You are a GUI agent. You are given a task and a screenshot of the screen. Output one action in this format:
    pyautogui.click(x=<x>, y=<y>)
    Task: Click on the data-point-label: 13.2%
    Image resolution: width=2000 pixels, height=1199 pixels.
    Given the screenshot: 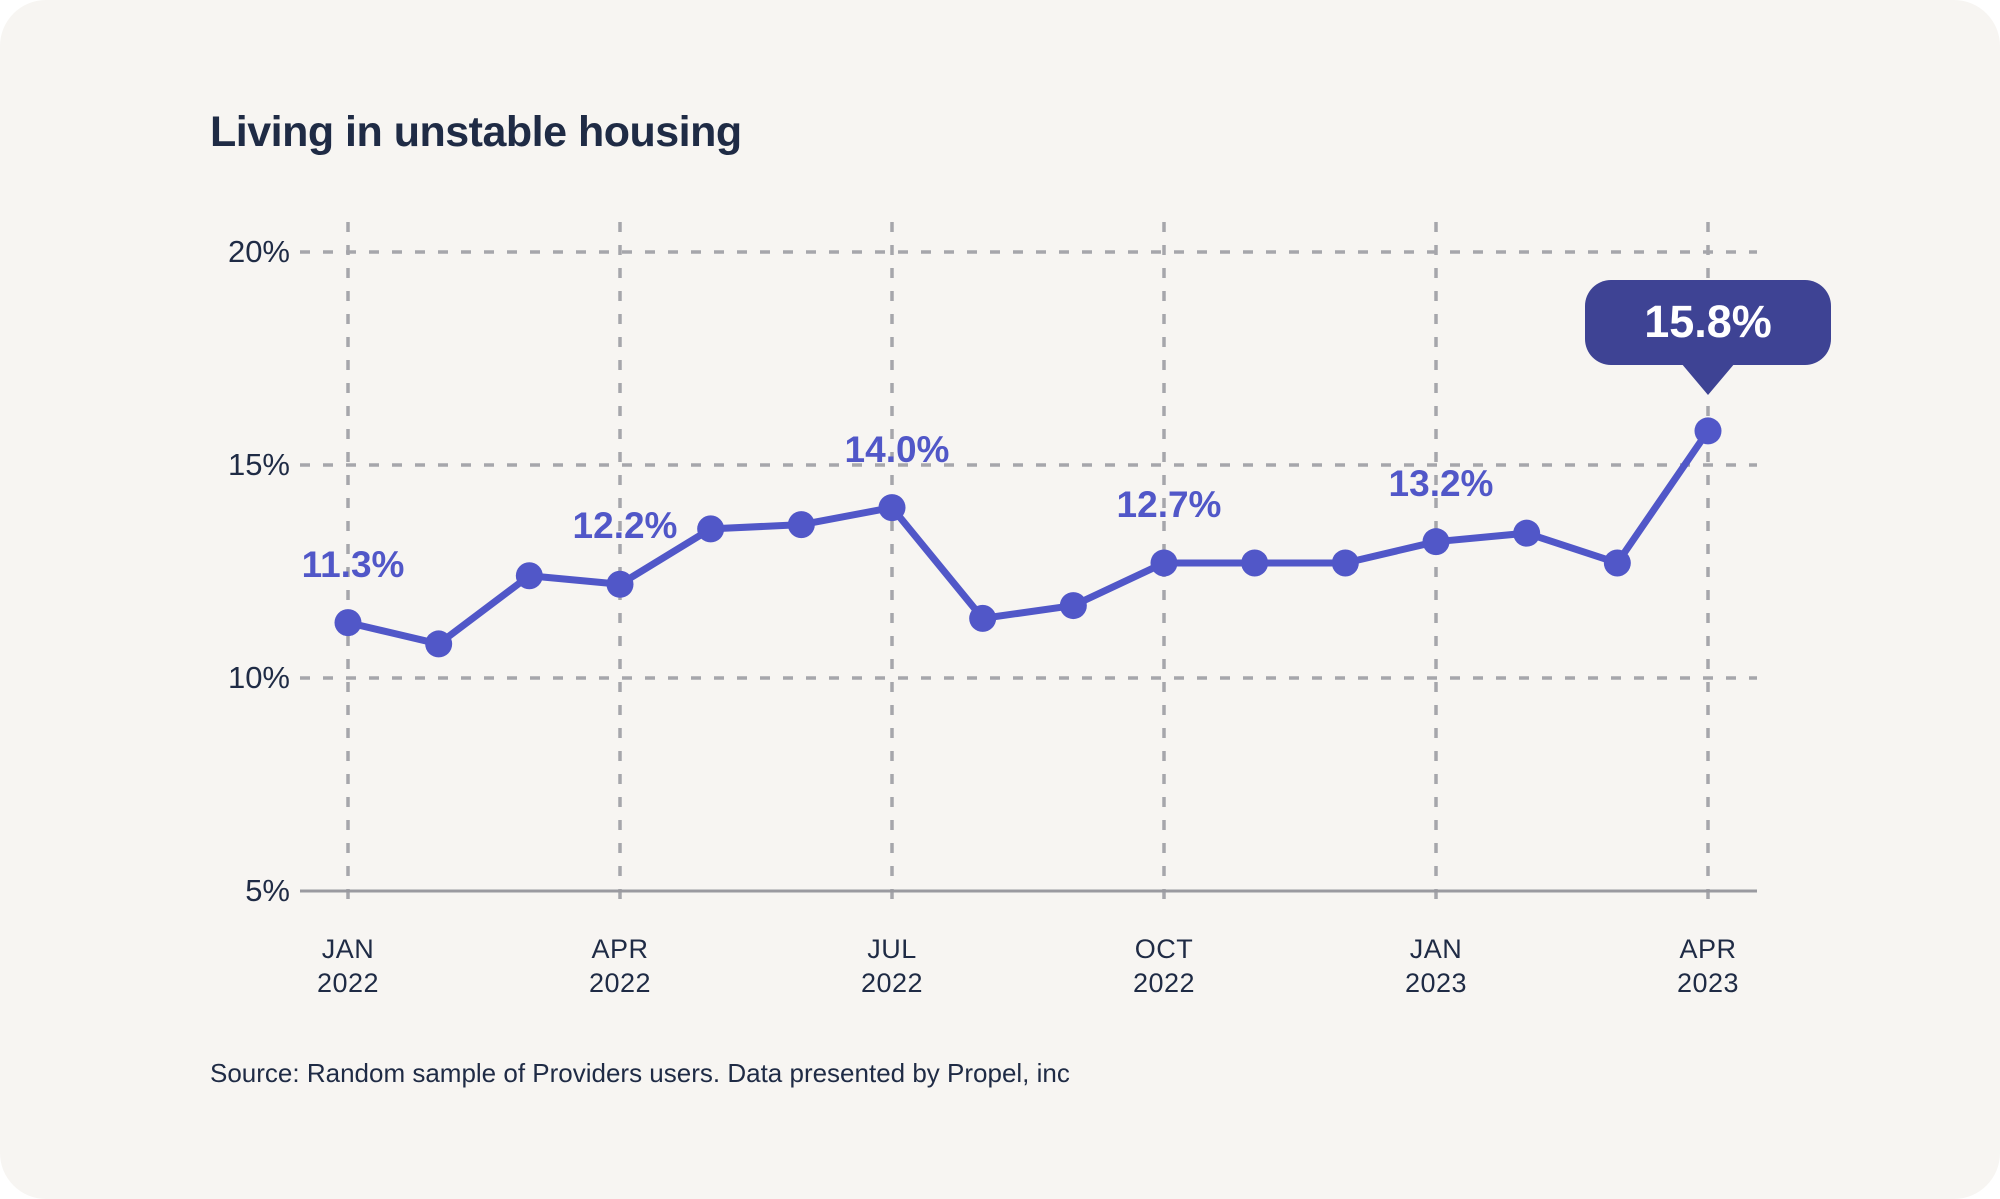 What is the action you would take?
    pyautogui.click(x=1441, y=483)
    